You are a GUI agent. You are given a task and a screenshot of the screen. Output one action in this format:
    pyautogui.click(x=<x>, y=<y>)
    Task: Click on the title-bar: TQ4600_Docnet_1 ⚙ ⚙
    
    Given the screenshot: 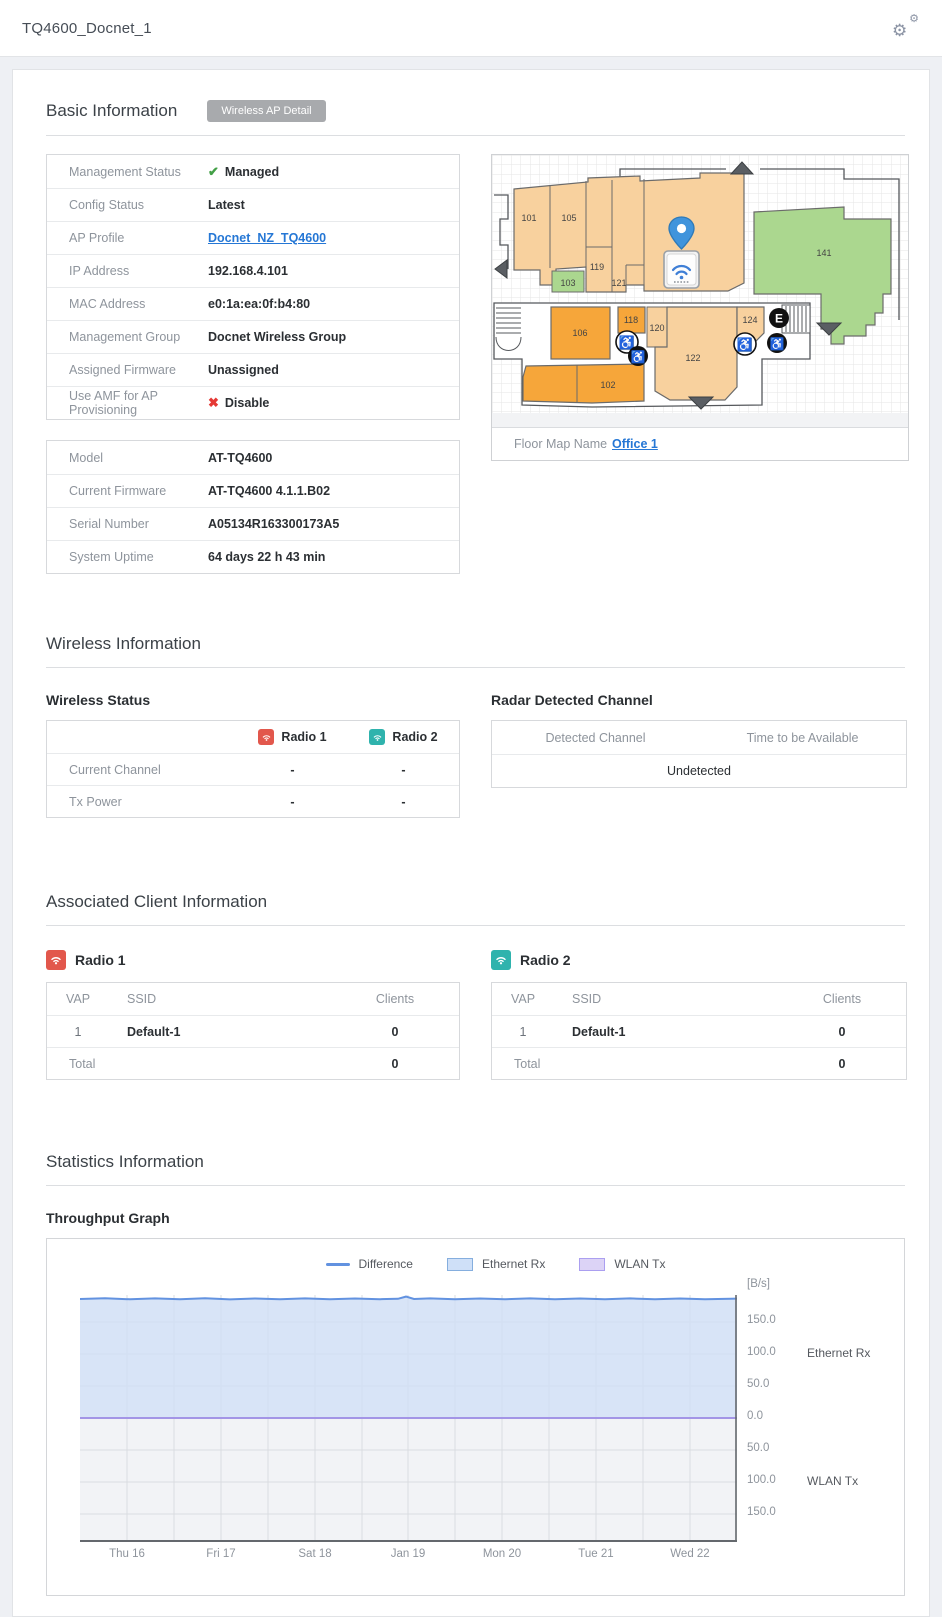 What is the action you would take?
    pyautogui.click(x=471, y=28)
    